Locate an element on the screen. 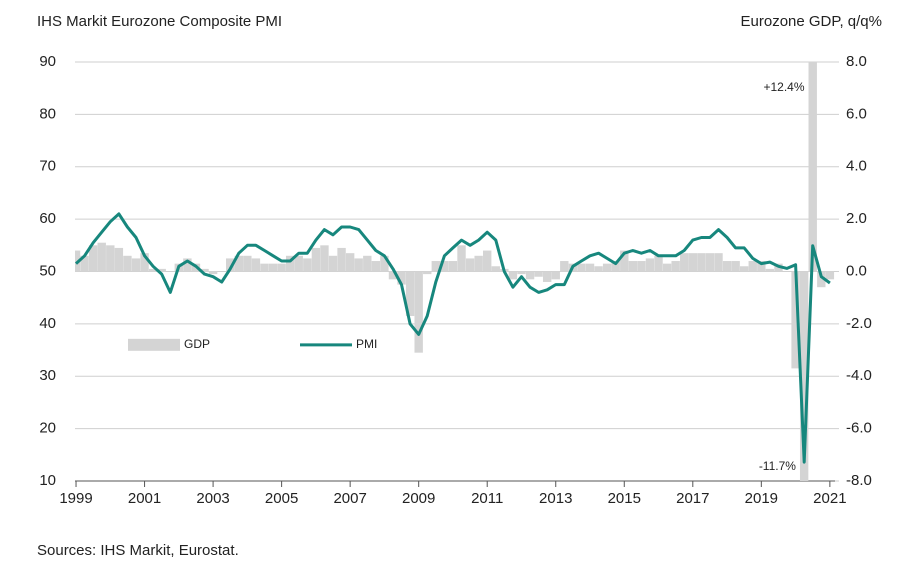 Image resolution: width=911 pixels, height=575 pixels. x-tick-label: 1999 is located at coordinates (75, 498).